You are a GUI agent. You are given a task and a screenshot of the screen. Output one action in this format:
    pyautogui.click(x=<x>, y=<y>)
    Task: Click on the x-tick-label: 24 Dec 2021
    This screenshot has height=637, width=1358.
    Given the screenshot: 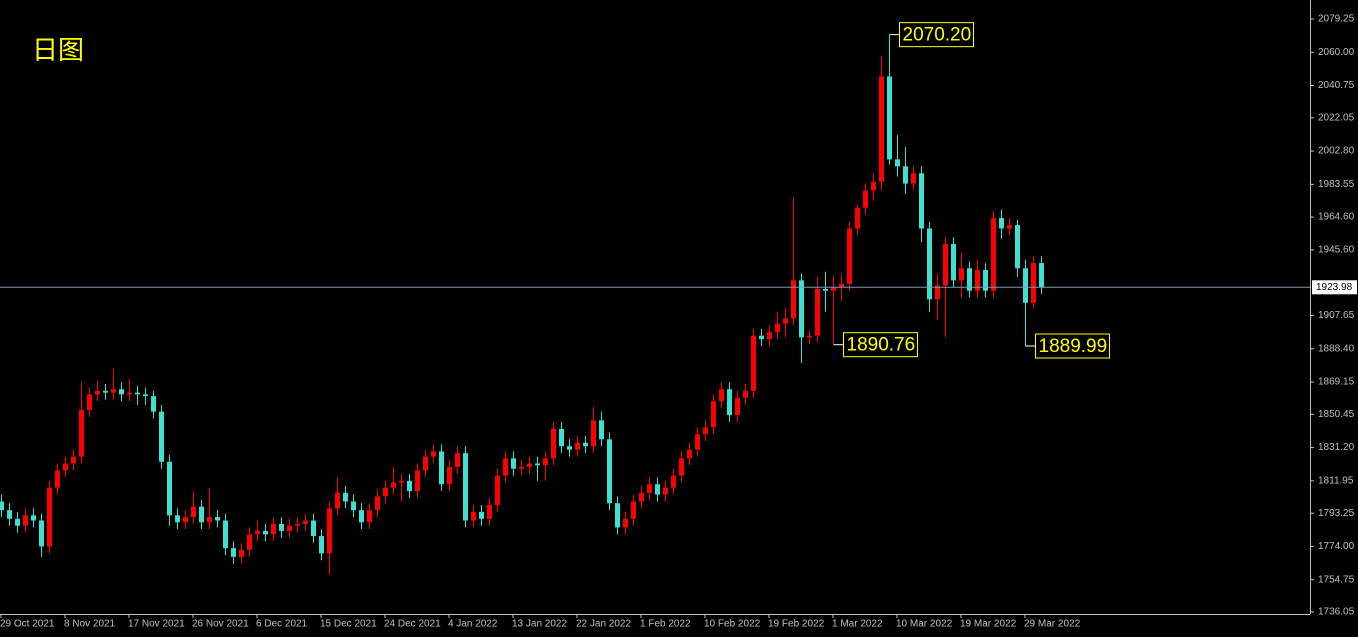 What is the action you would take?
    pyautogui.click(x=412, y=624)
    